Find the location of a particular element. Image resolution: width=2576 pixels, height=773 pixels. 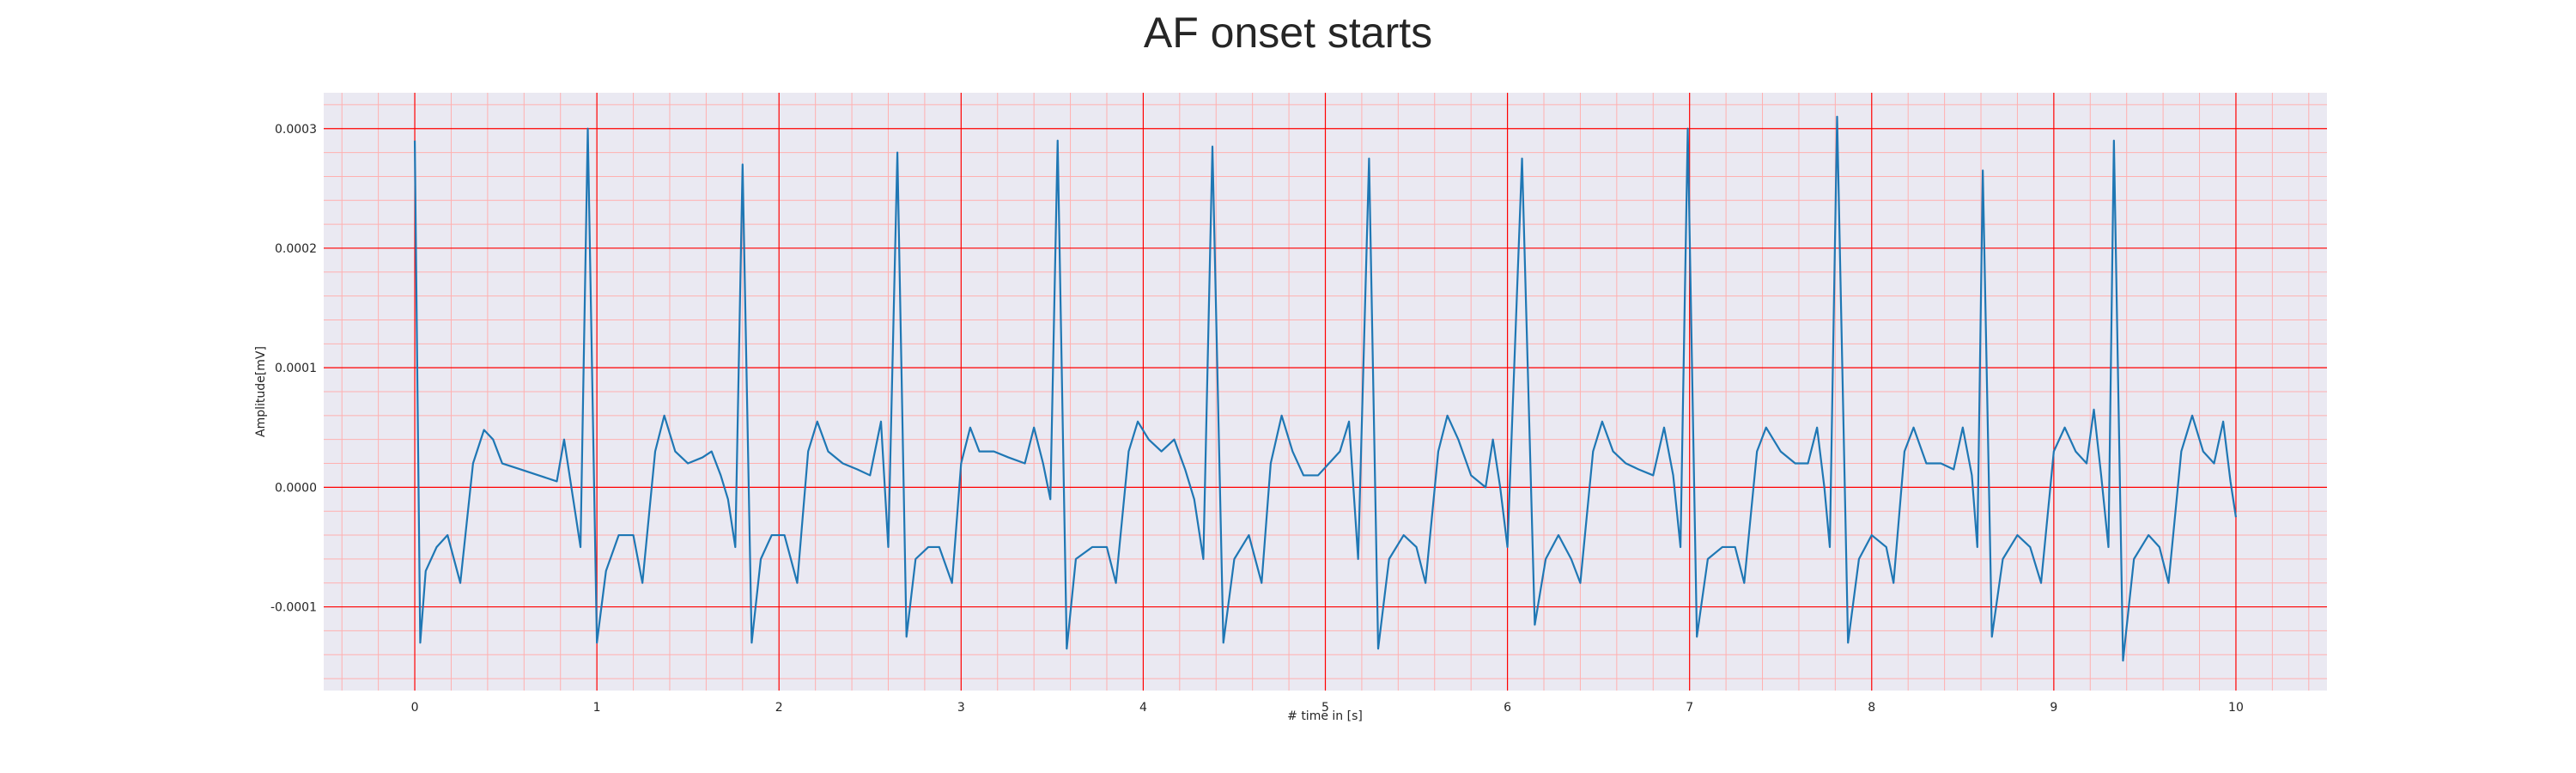

x-tick-label: 5 is located at coordinates (1325, 708).